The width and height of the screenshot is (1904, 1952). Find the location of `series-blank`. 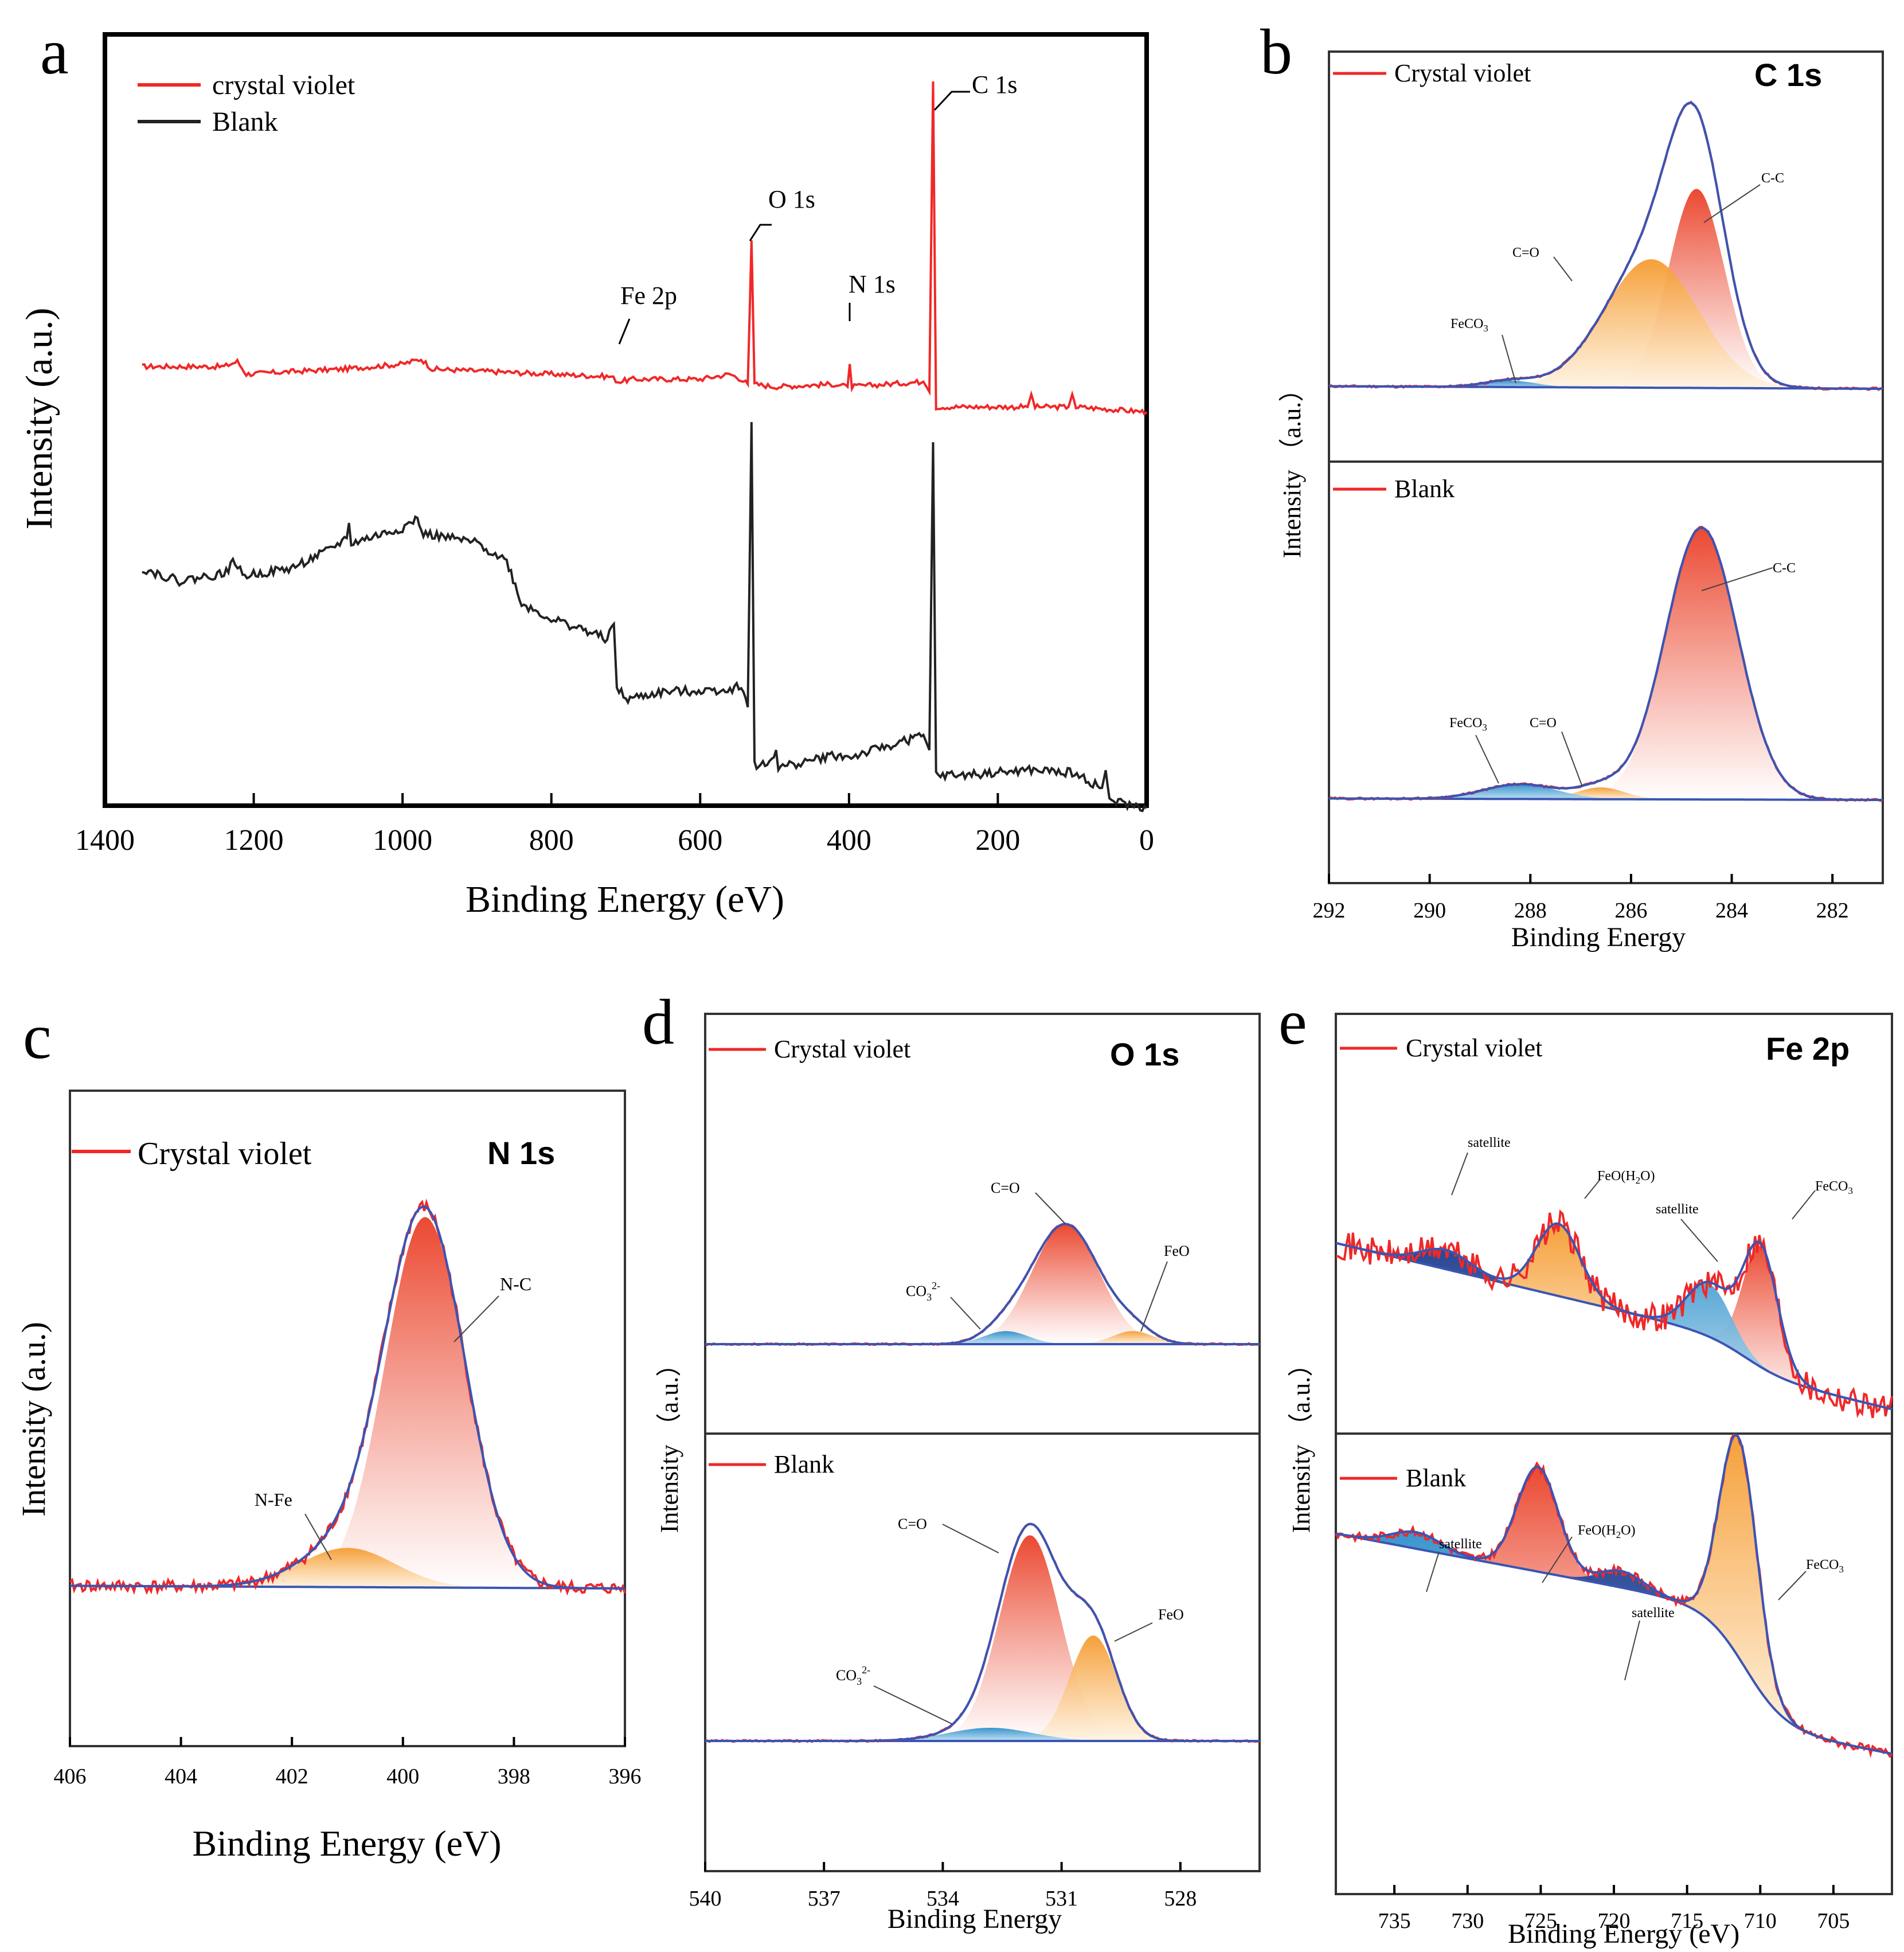

series-blank is located at coordinates (645, 617).